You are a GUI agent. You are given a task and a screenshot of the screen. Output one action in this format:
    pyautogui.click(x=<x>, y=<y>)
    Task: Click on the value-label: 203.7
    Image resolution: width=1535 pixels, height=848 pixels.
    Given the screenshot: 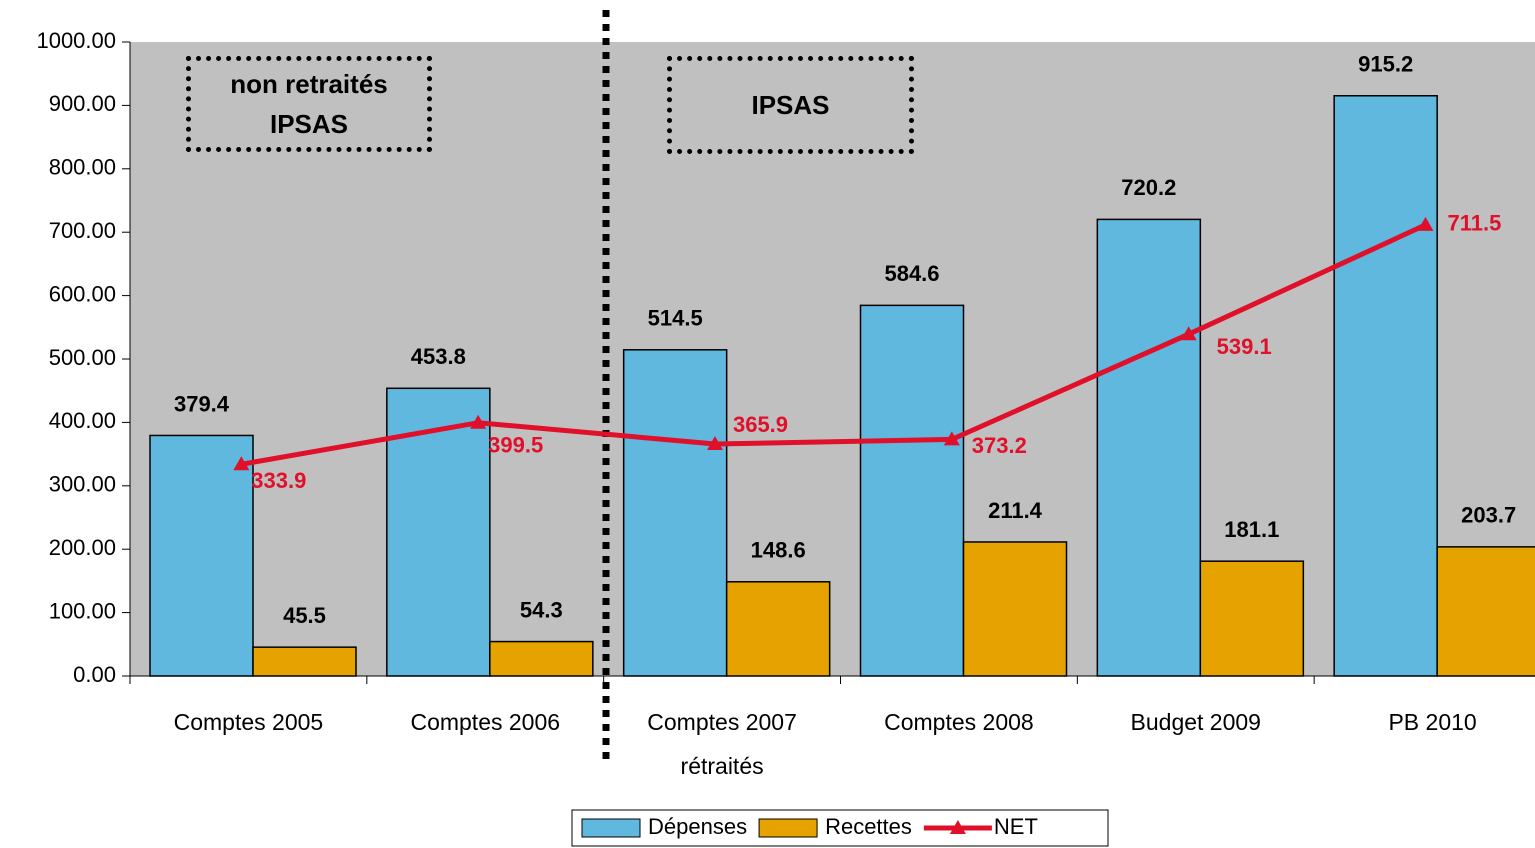 What is the action you would take?
    pyautogui.click(x=1488, y=515)
    